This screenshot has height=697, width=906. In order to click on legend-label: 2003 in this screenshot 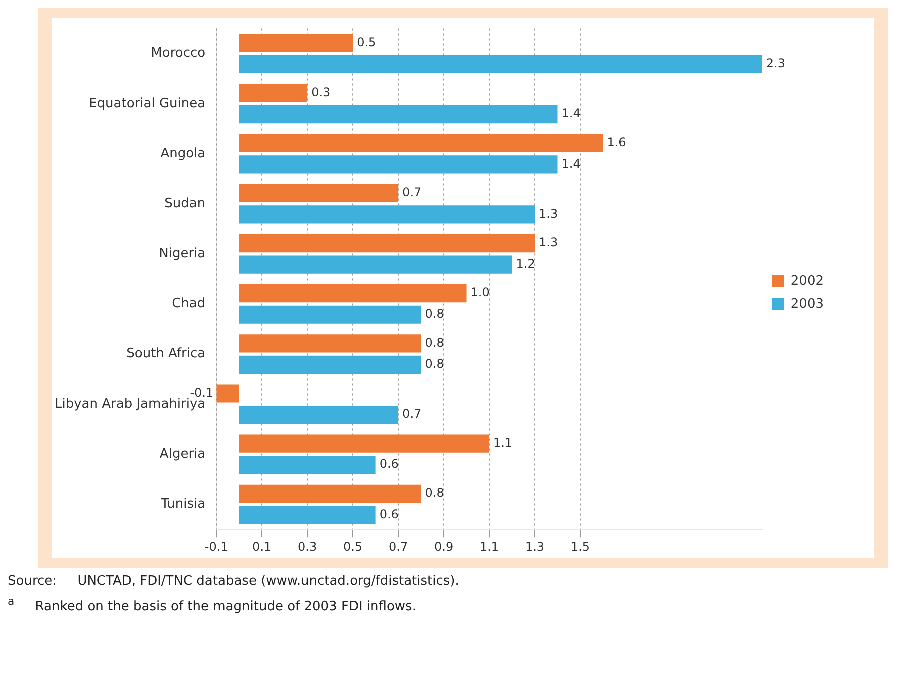, I will do `click(807, 304)`.